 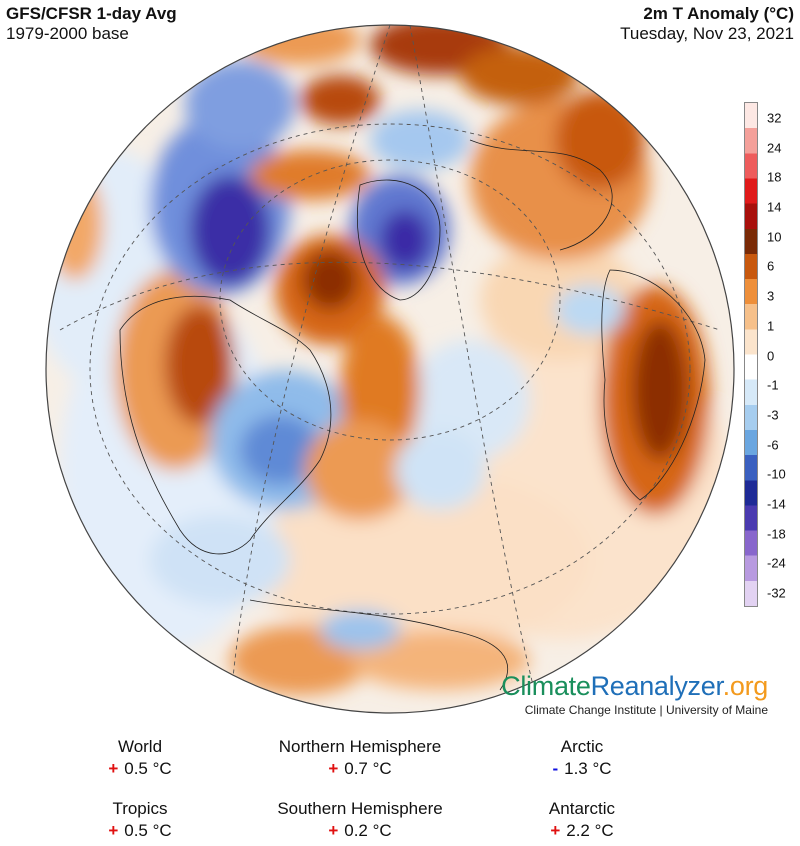 I want to click on colorbar-tick-label: -3, so click(x=773, y=415).